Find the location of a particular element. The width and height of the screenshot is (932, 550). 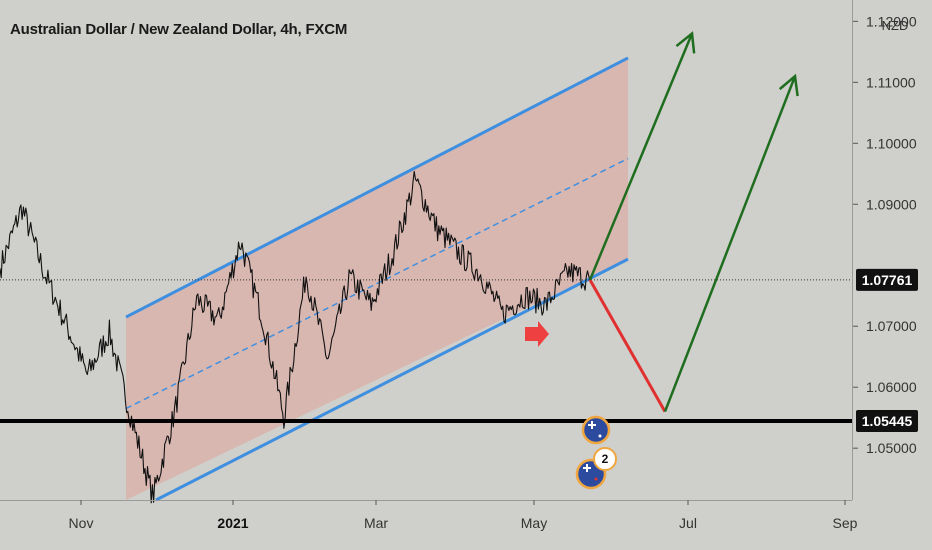

x-tick-label: Nov is located at coordinates (81, 523).